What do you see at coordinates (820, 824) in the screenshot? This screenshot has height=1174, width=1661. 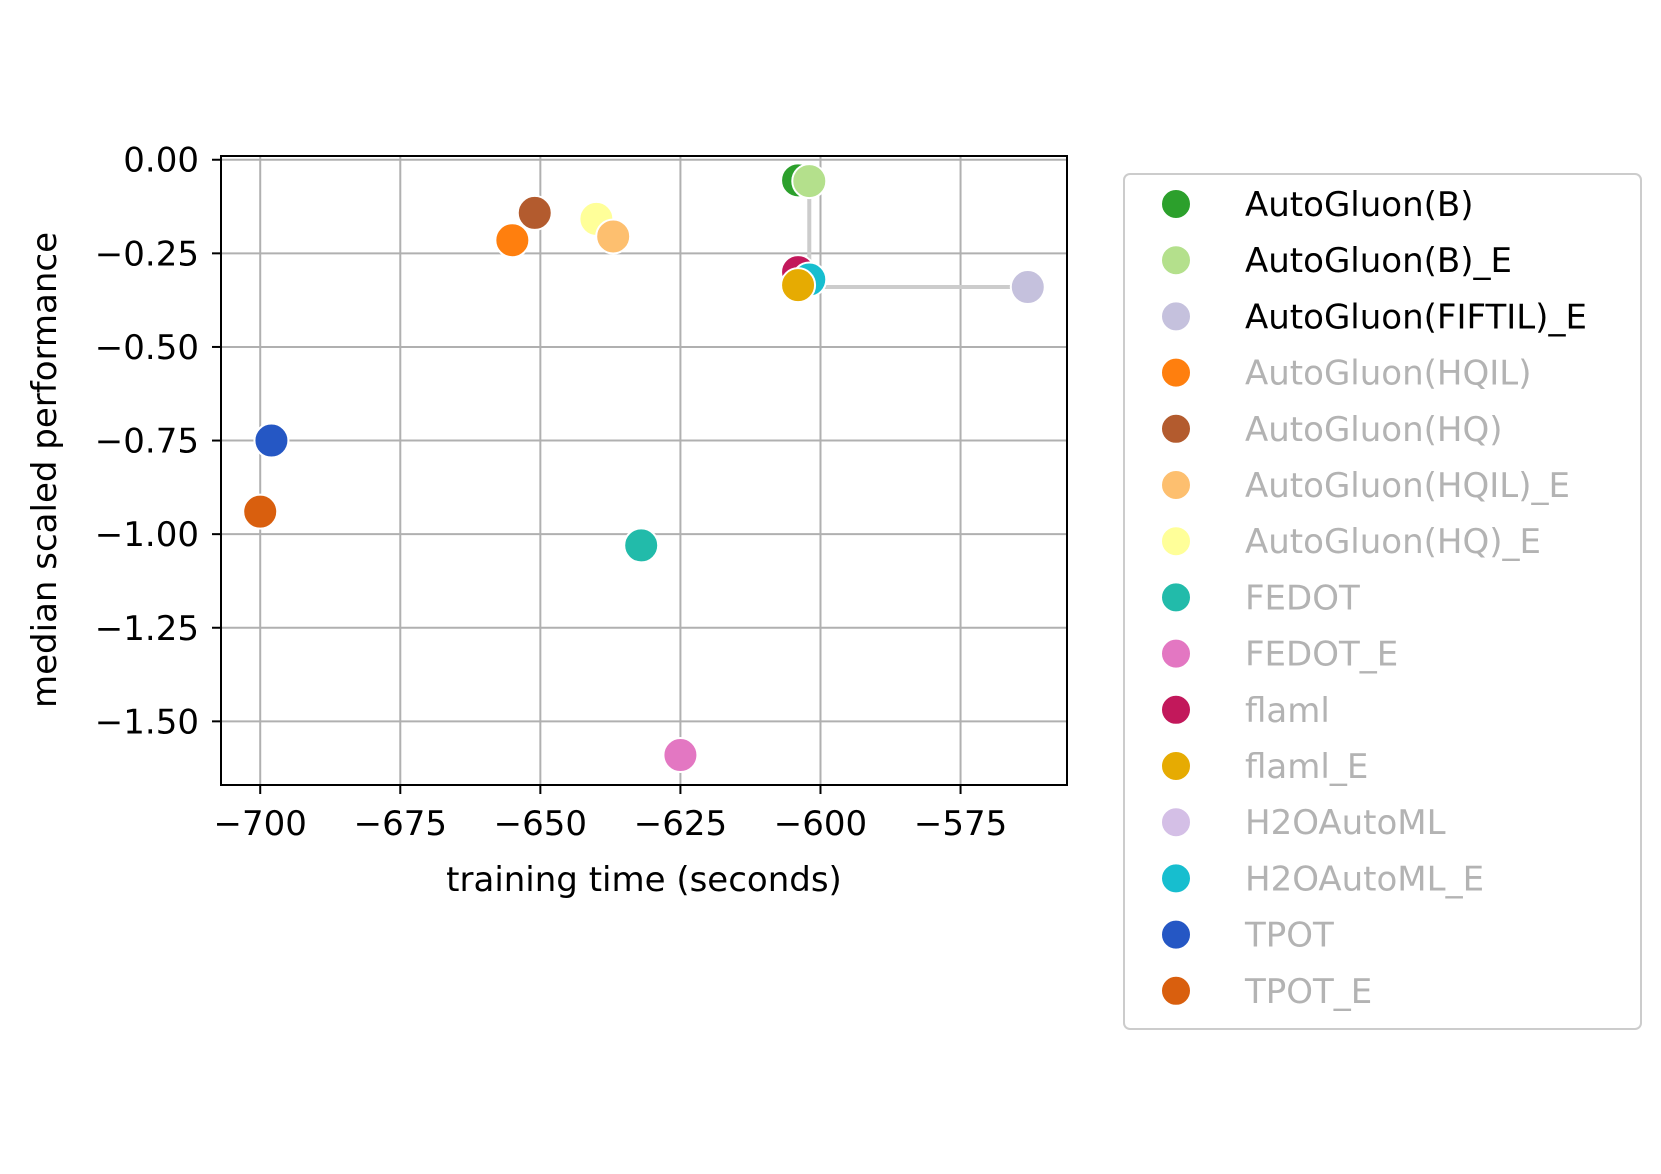 I see `x-tick-label: −600` at bounding box center [820, 824].